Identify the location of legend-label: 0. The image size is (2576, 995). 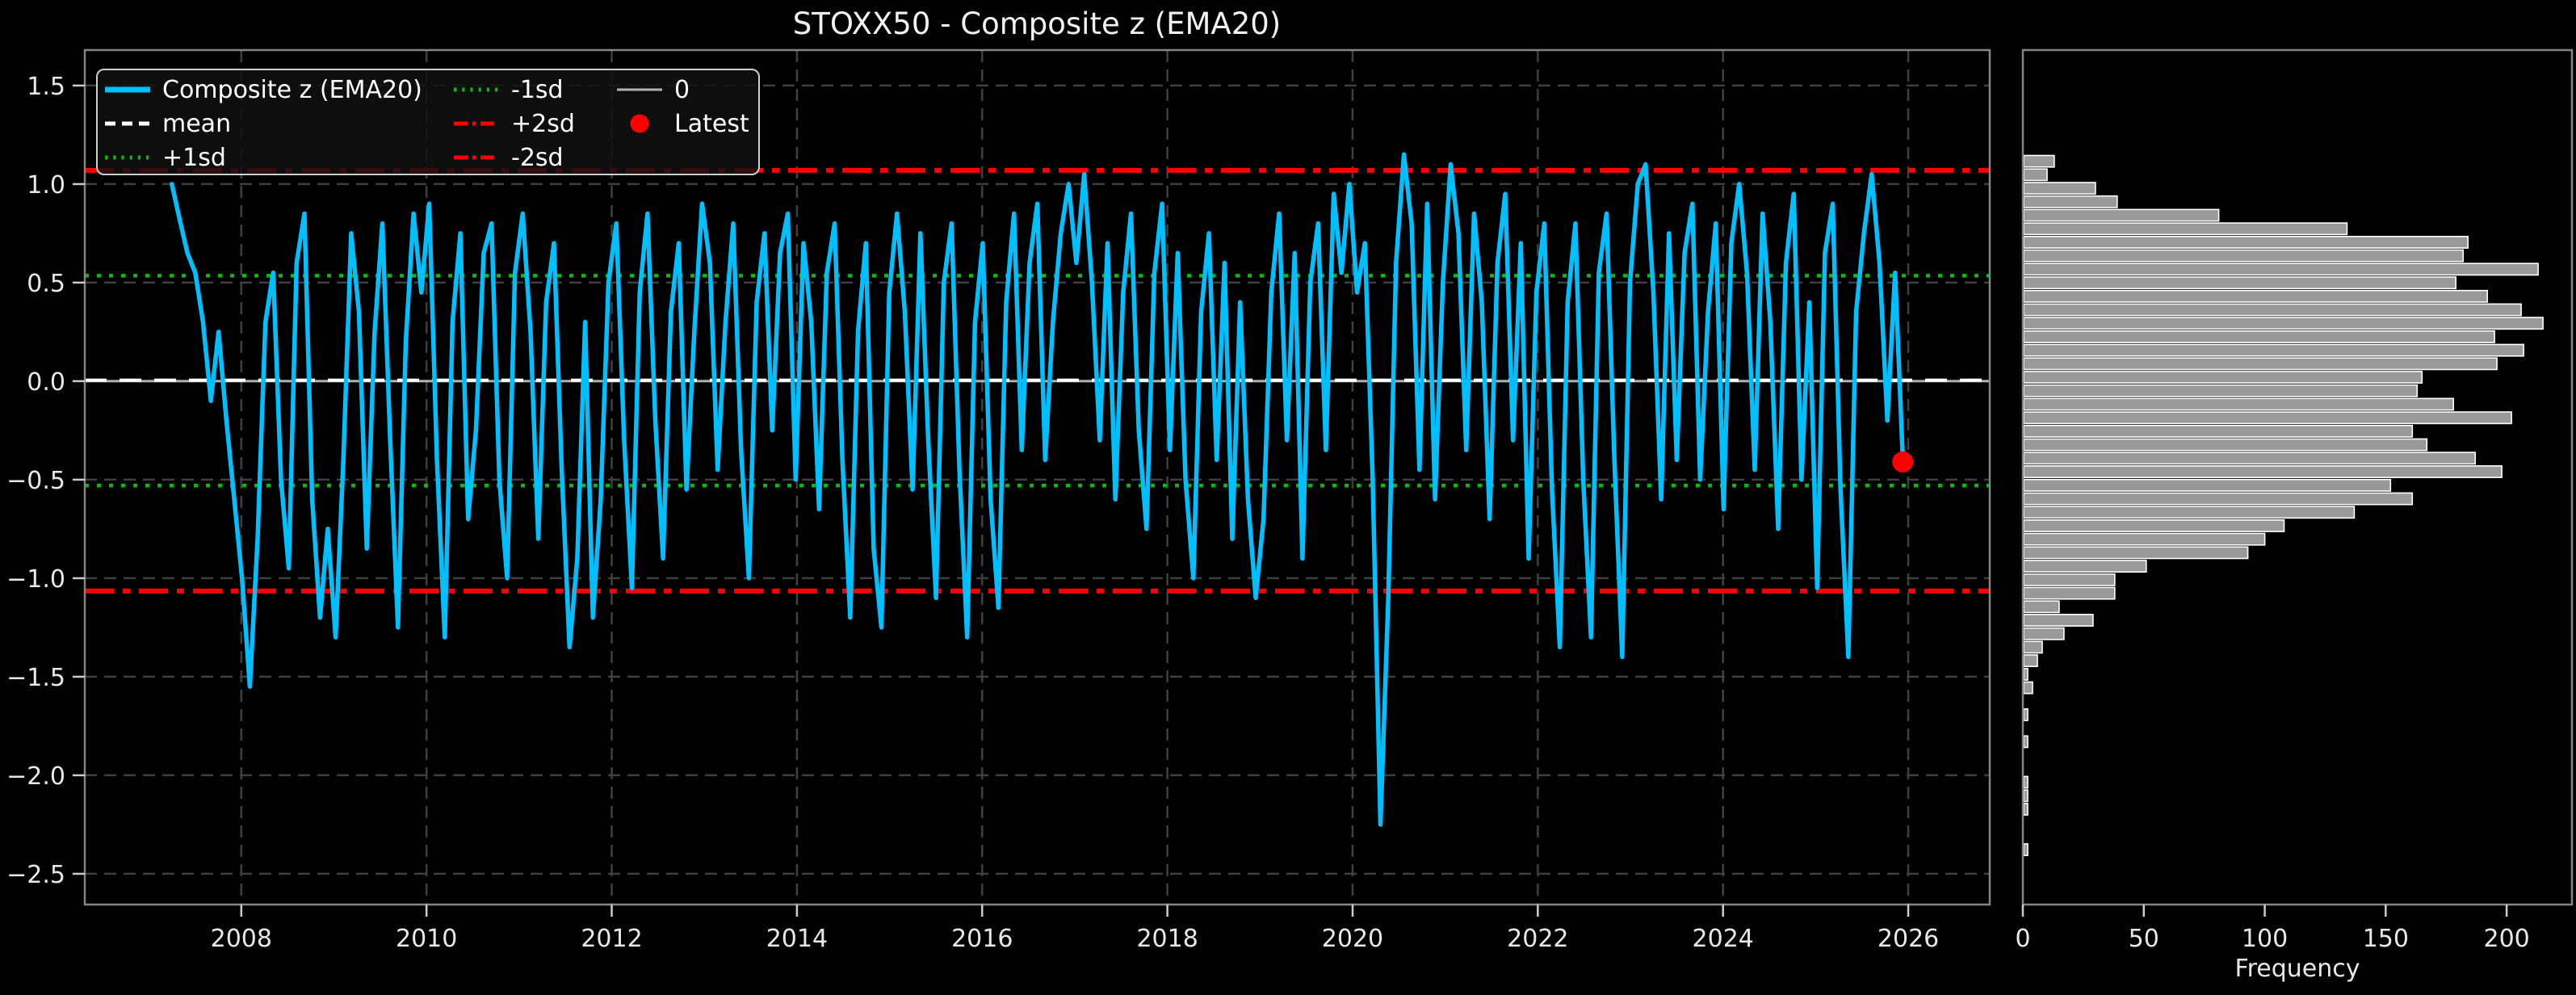
(682, 89).